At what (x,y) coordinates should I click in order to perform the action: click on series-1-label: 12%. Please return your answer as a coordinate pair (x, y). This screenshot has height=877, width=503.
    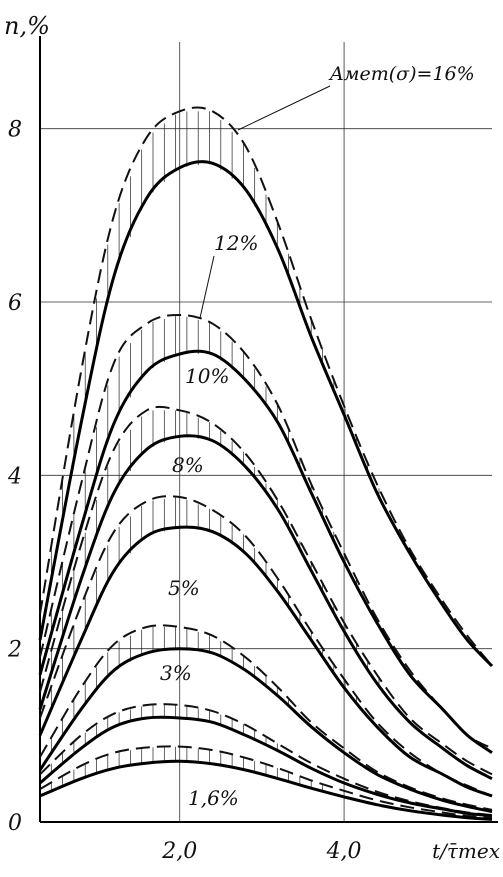
    Looking at the image, I should click on (236, 243).